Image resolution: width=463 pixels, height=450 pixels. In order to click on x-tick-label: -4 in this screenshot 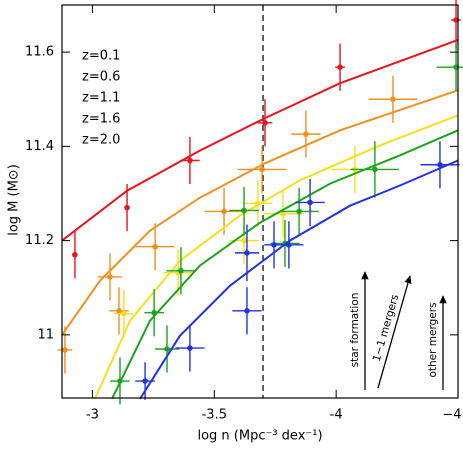, I will do `click(336, 415)`.